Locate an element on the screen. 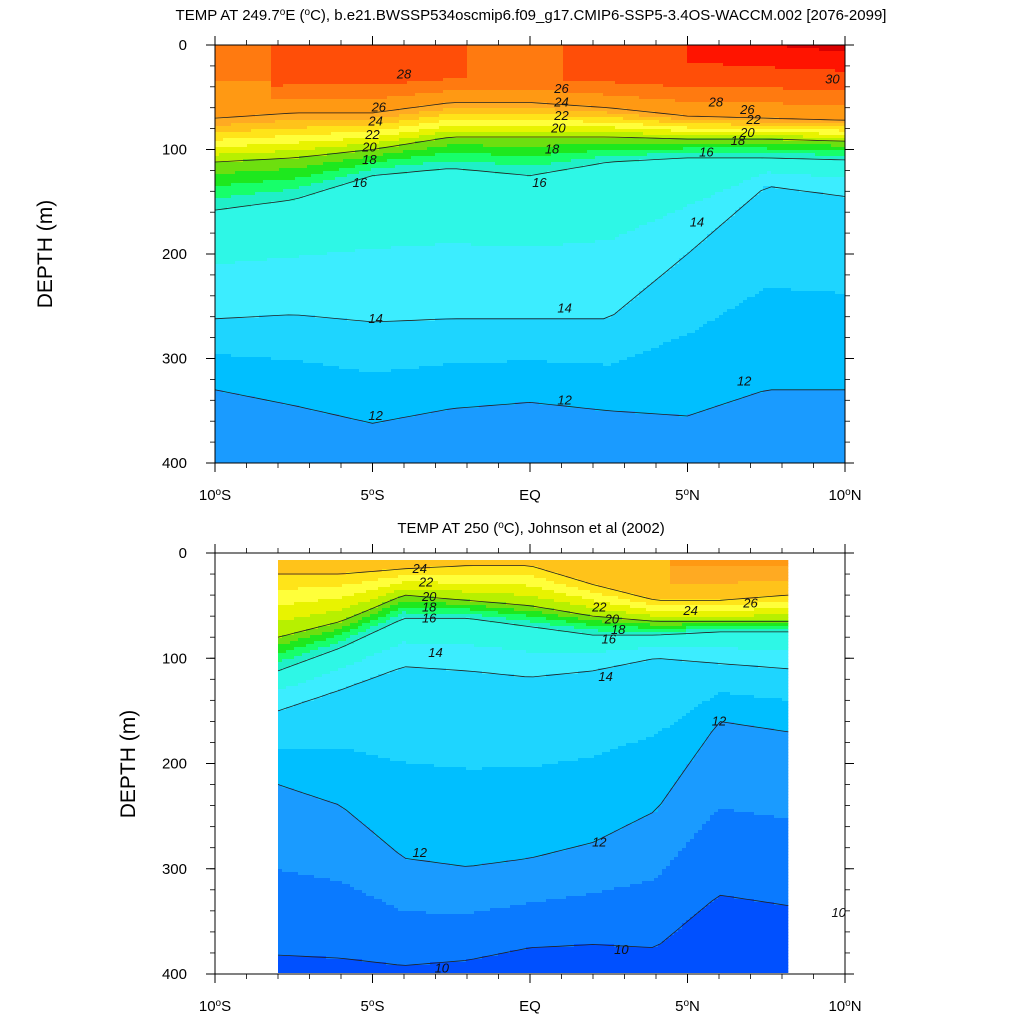  contour-label: 10 is located at coordinates (442, 968).